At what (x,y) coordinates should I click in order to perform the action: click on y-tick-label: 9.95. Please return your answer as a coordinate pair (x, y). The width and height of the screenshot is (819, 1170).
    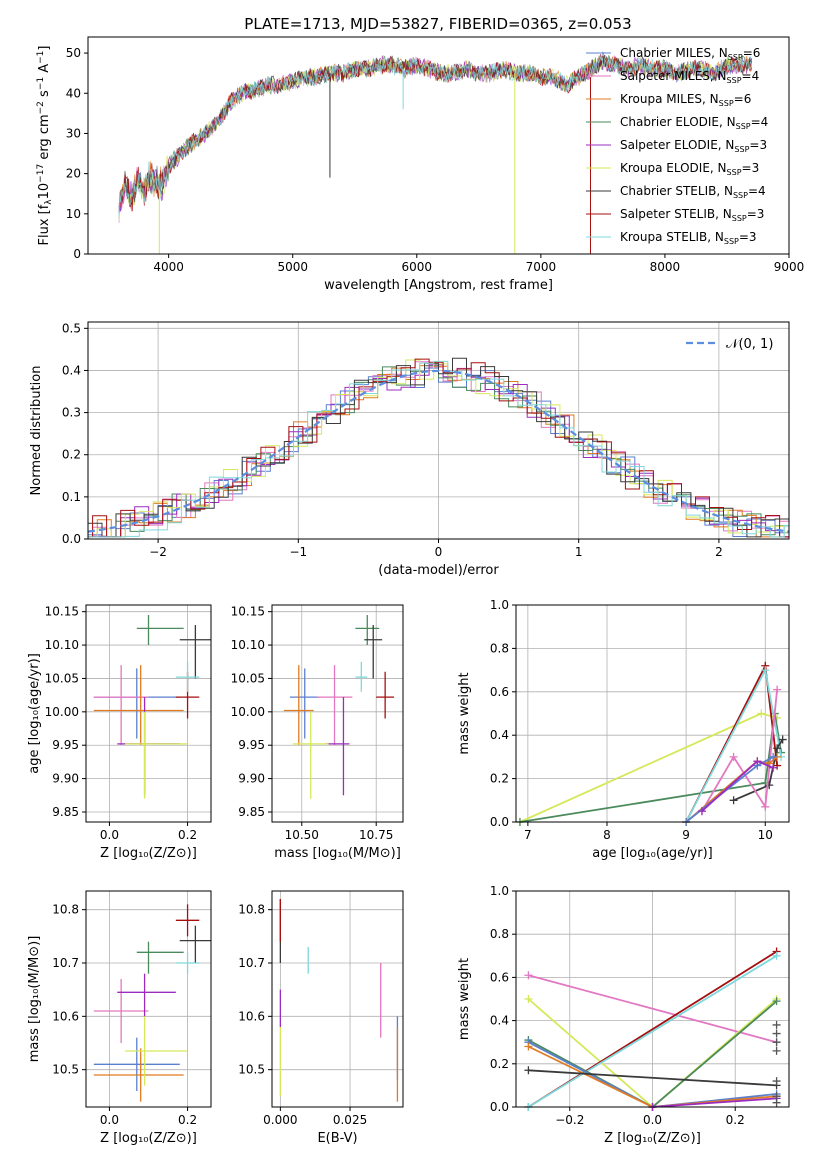
    Looking at the image, I should click on (65, 745).